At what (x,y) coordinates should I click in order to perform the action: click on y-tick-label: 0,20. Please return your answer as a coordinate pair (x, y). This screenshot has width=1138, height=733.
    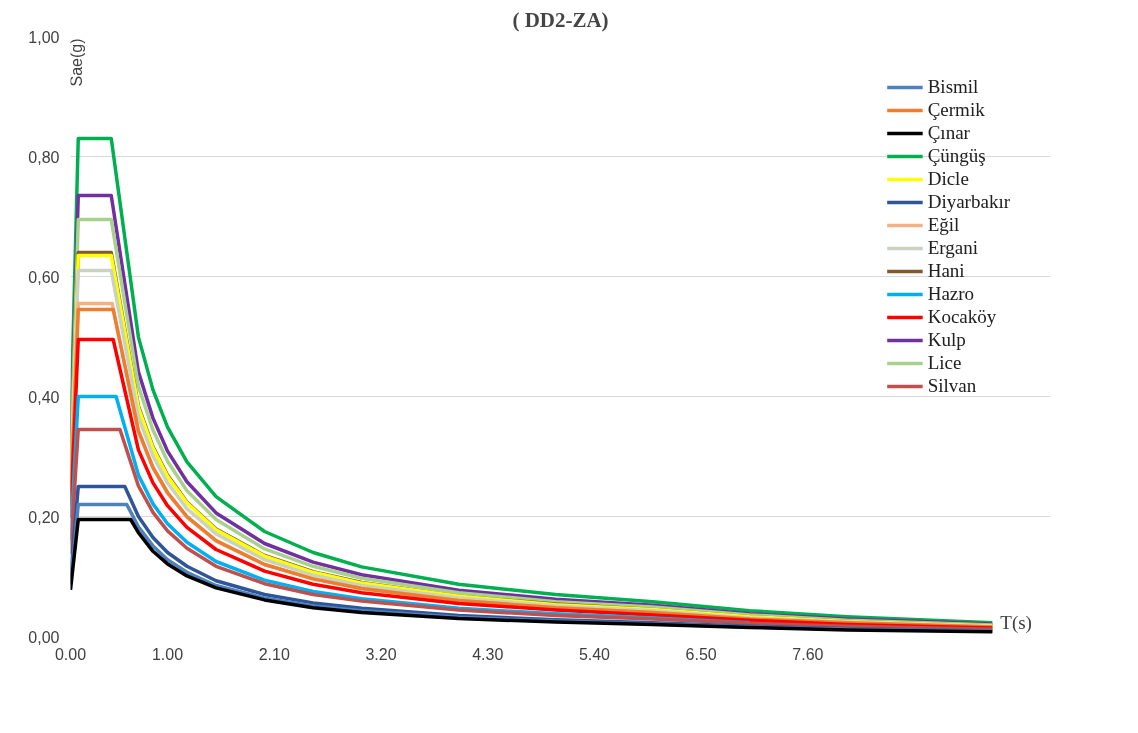
    Looking at the image, I should click on (44, 517).